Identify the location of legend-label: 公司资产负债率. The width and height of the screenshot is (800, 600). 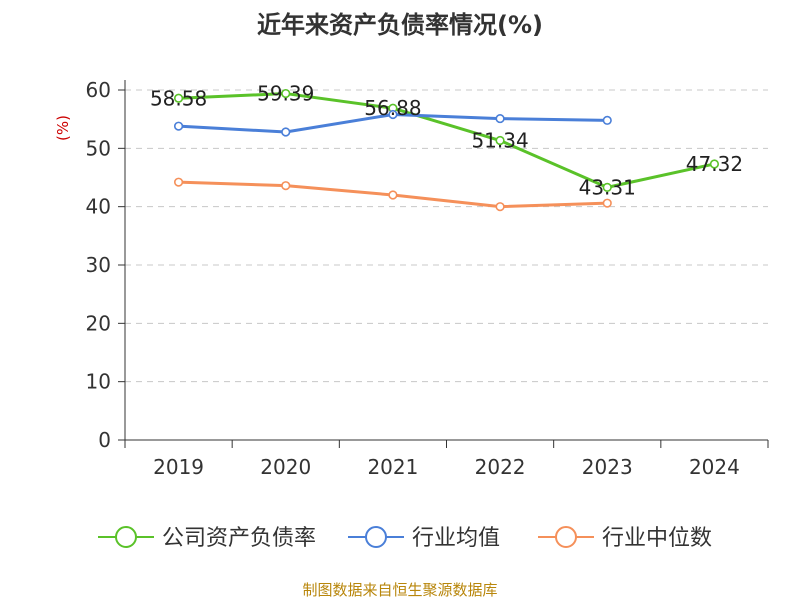
(239, 538).